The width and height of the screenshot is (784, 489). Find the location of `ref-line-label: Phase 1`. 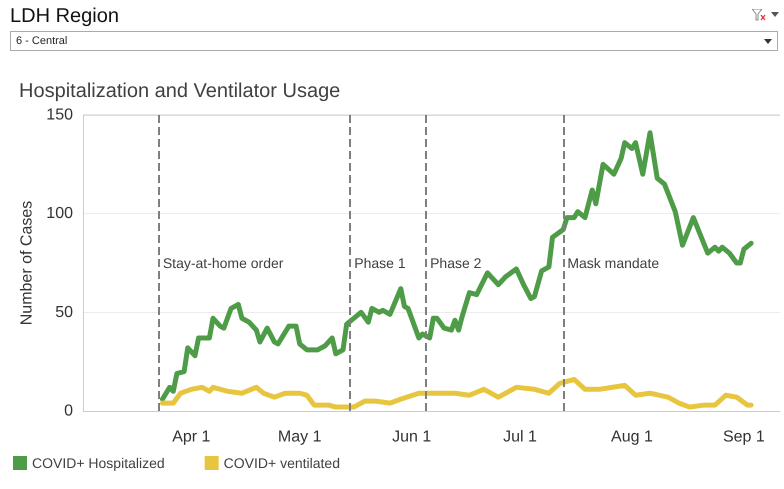

ref-line-label: Phase 1 is located at coordinates (380, 263).